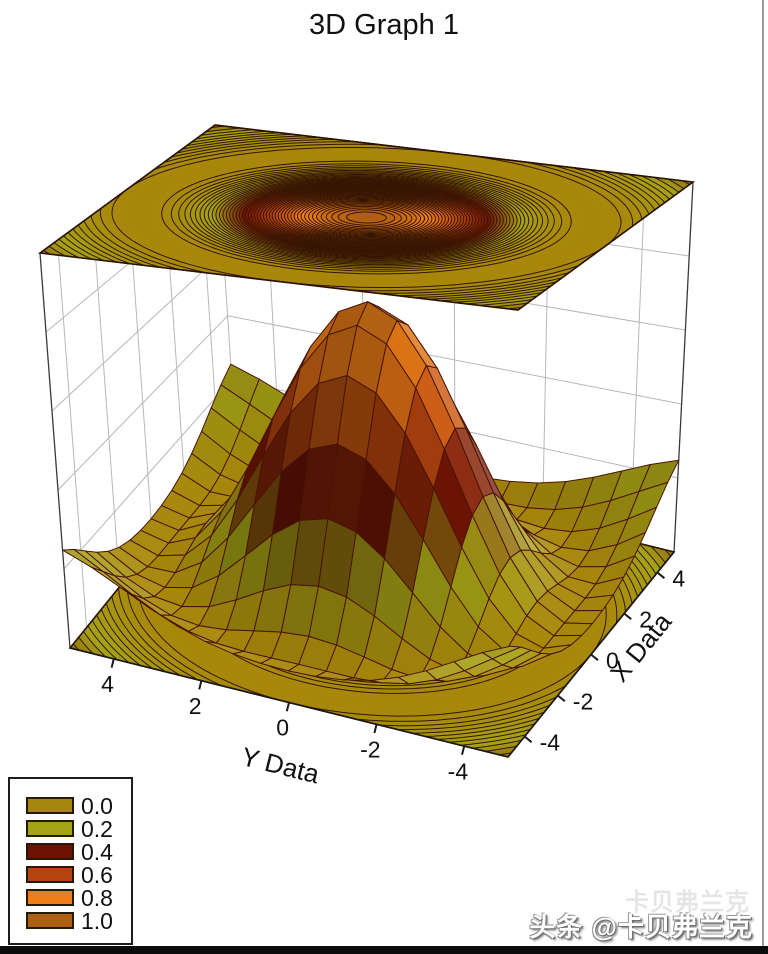  Describe the element at coordinates (282, 728) in the screenshot. I see `y-tick-label: 0` at that location.